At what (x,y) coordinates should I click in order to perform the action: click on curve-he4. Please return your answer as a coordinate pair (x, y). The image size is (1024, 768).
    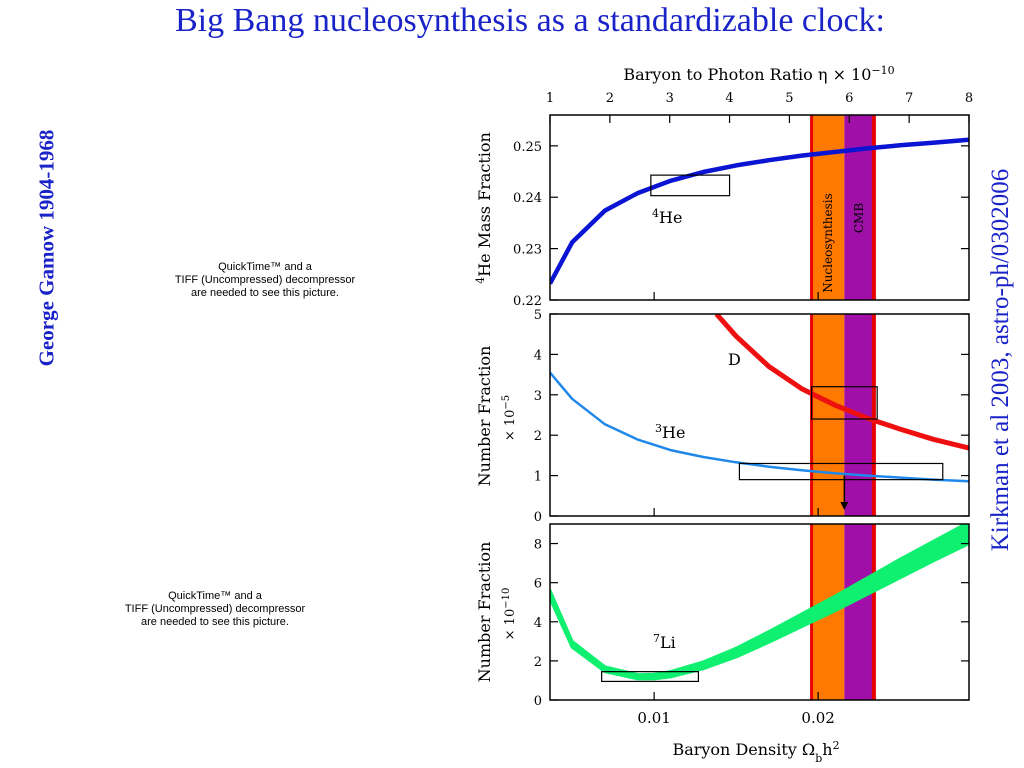
    Looking at the image, I should click on (759, 211).